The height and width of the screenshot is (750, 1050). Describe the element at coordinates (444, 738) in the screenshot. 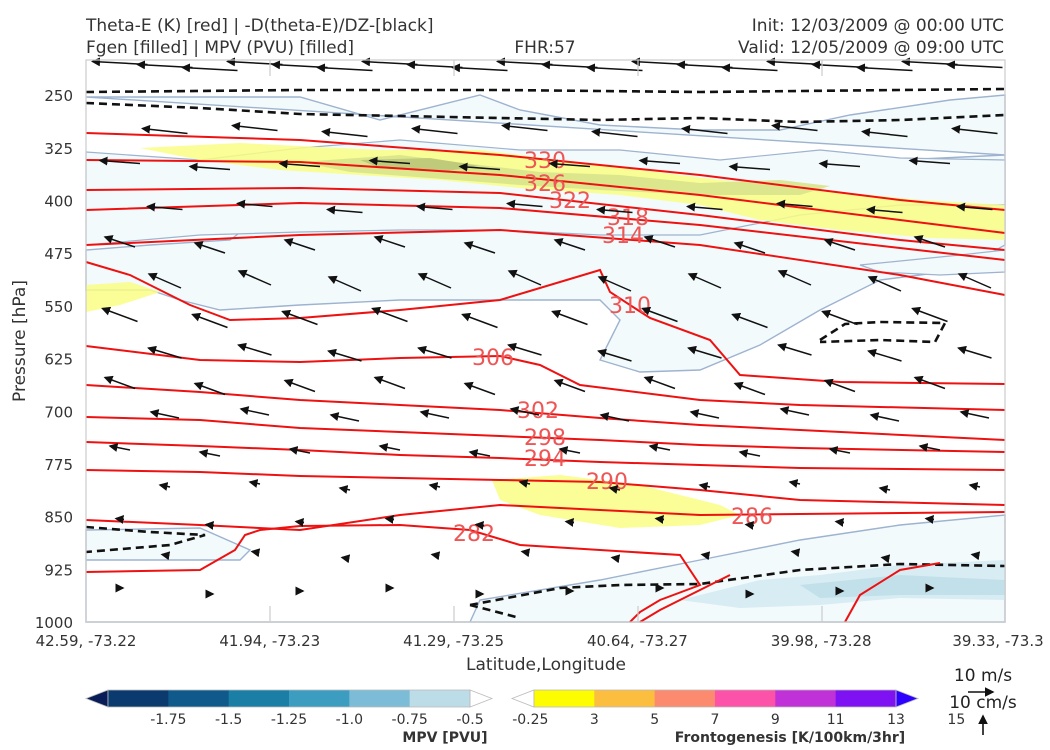

I see `colorbar-mpv-label: MPV [PVU]` at that location.